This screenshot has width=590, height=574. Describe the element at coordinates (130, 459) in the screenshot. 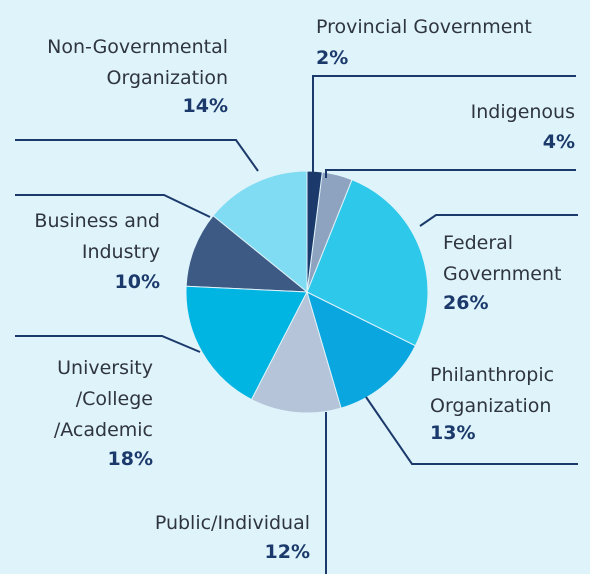

I see `value-label: 18%` at that location.